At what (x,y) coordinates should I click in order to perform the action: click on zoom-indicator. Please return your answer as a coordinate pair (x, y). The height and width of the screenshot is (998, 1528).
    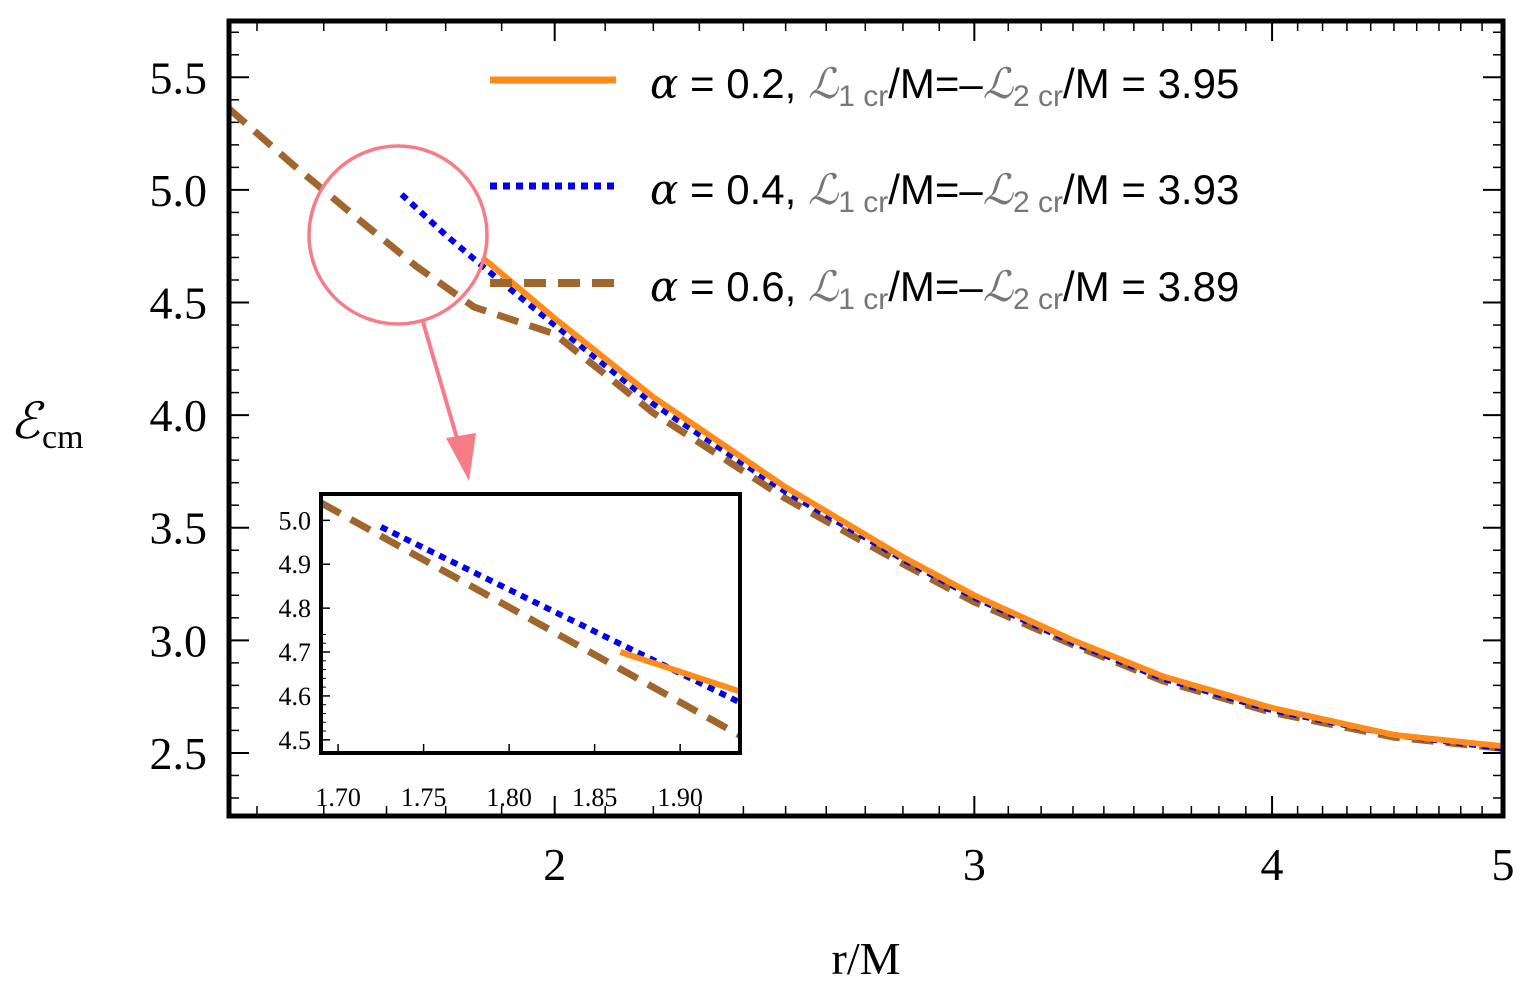
    Looking at the image, I should click on (398, 312).